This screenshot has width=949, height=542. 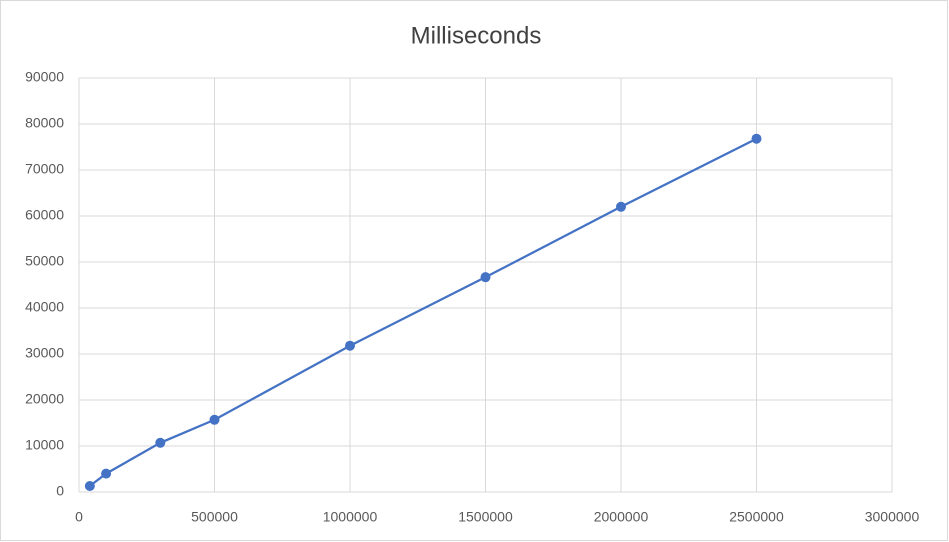 What do you see at coordinates (44, 445) in the screenshot?
I see `y-tick-label: 10000` at bounding box center [44, 445].